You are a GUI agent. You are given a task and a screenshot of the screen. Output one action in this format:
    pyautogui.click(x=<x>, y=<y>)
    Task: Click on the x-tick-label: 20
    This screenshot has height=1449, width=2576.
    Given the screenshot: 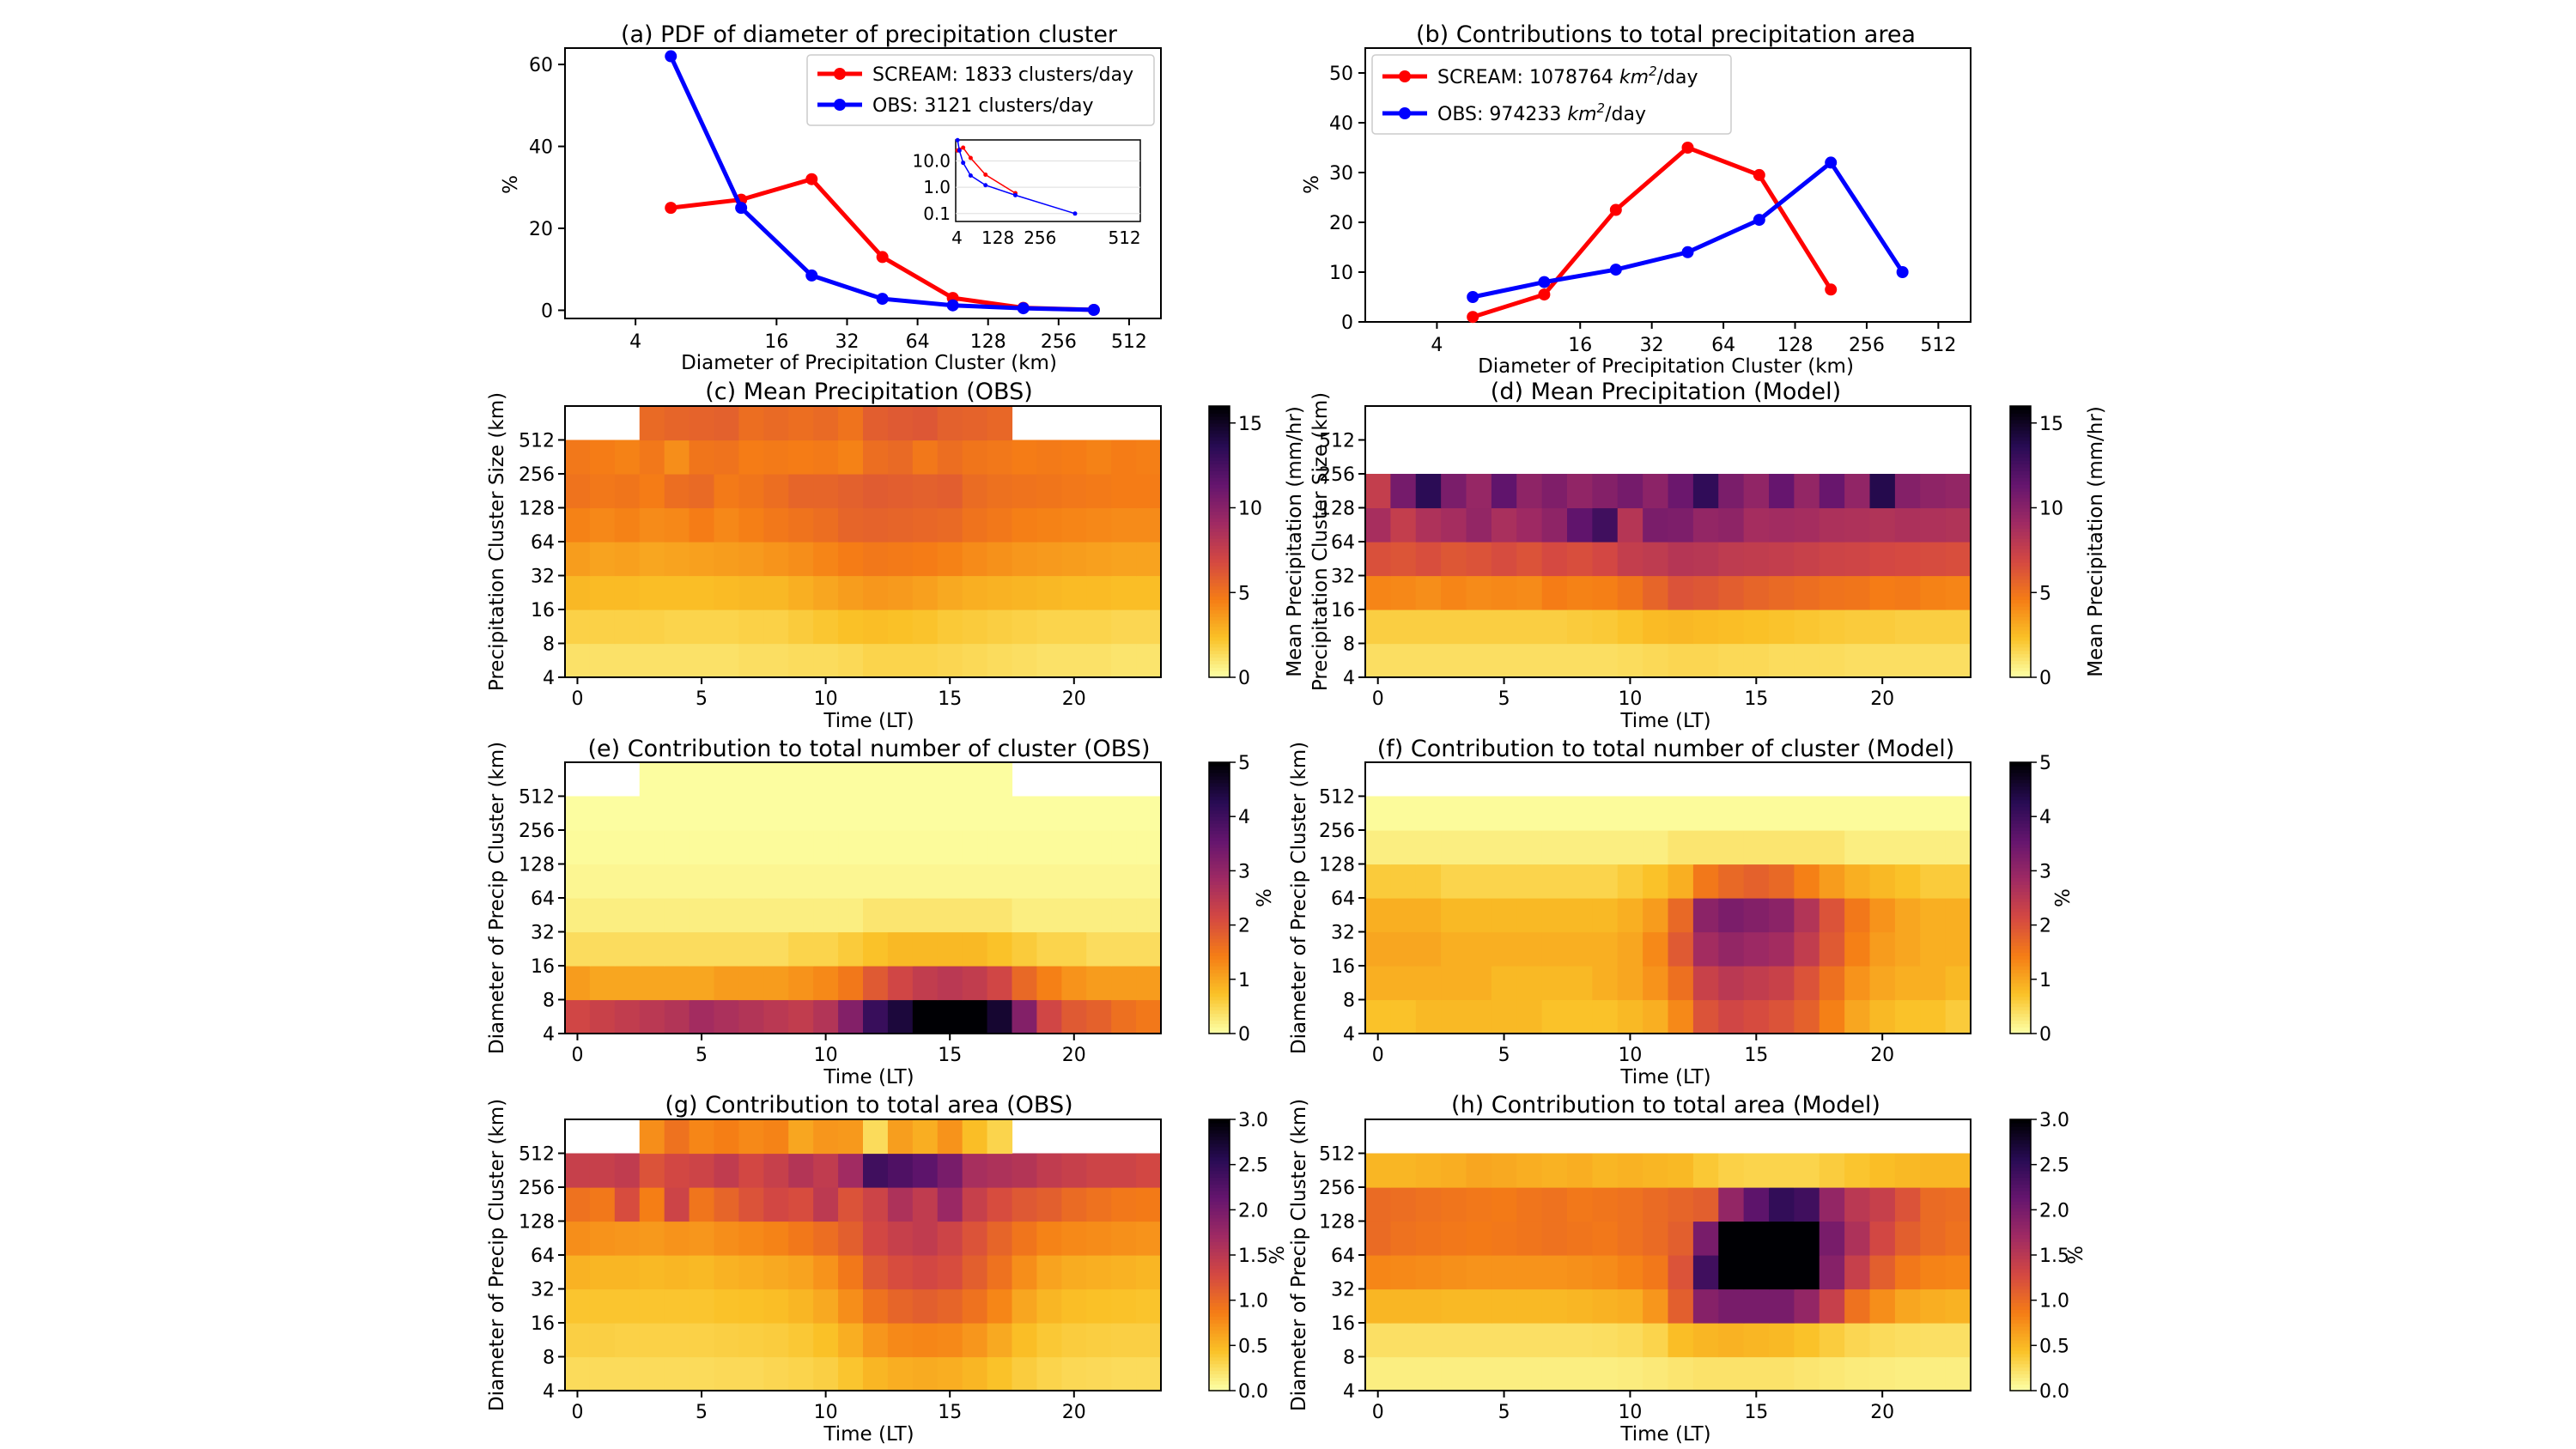 What is the action you would take?
    pyautogui.click(x=1074, y=699)
    